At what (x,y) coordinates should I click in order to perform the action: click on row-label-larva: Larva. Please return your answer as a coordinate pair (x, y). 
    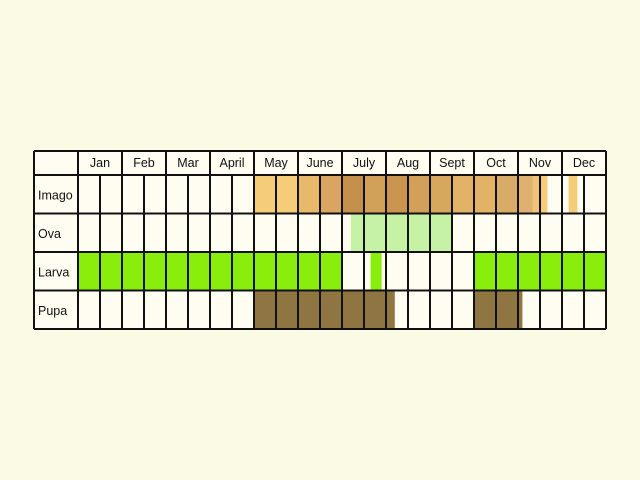
    Looking at the image, I should click on (53, 272).